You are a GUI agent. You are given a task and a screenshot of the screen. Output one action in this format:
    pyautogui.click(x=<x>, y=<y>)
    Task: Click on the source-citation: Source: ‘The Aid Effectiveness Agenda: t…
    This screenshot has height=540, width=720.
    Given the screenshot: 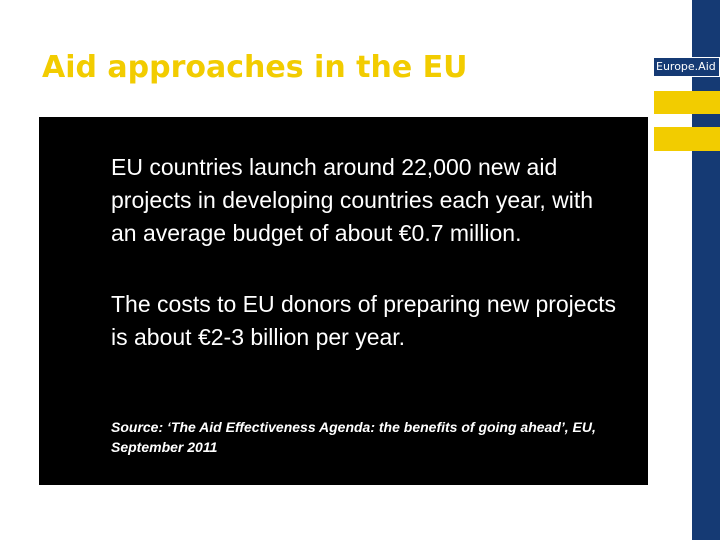 What is the action you would take?
    pyautogui.click(x=353, y=437)
    